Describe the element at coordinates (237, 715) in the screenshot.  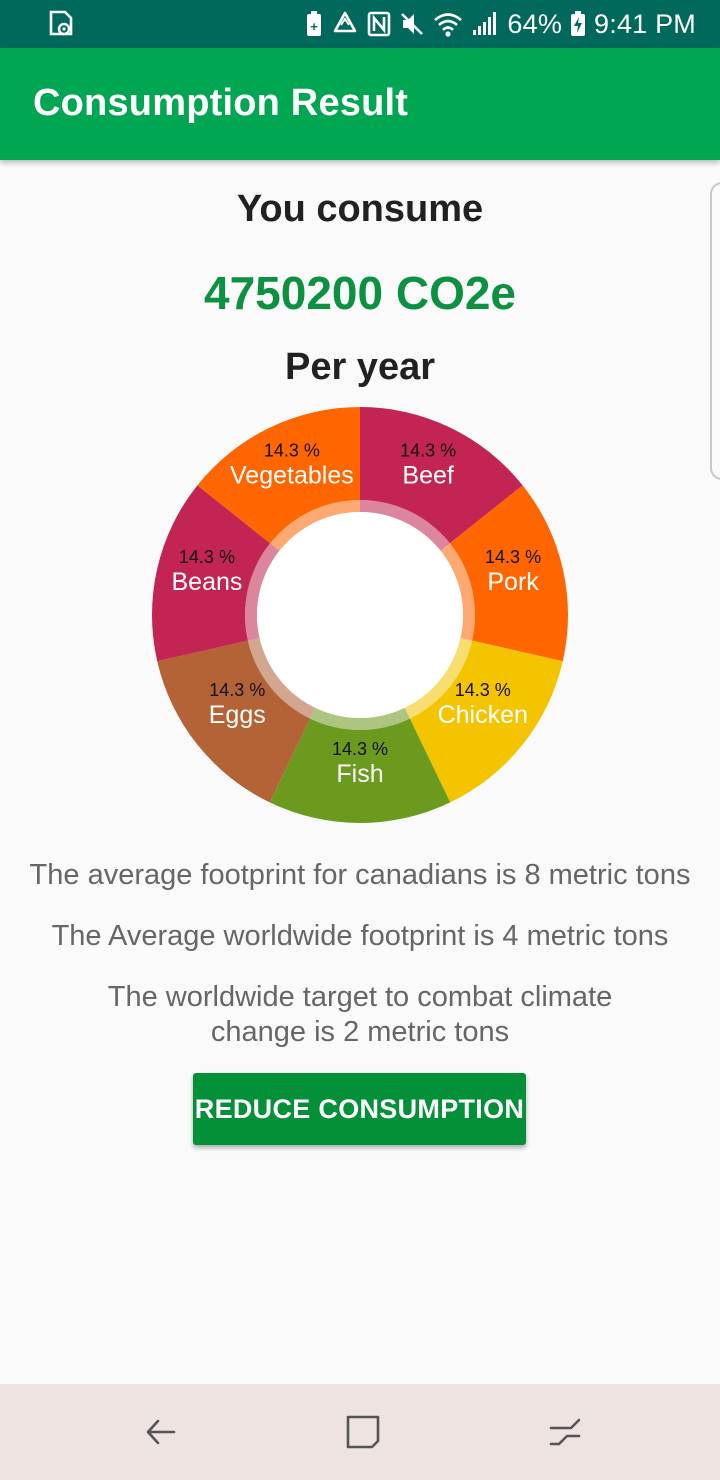
I see `slice-category-label: Eggs` at that location.